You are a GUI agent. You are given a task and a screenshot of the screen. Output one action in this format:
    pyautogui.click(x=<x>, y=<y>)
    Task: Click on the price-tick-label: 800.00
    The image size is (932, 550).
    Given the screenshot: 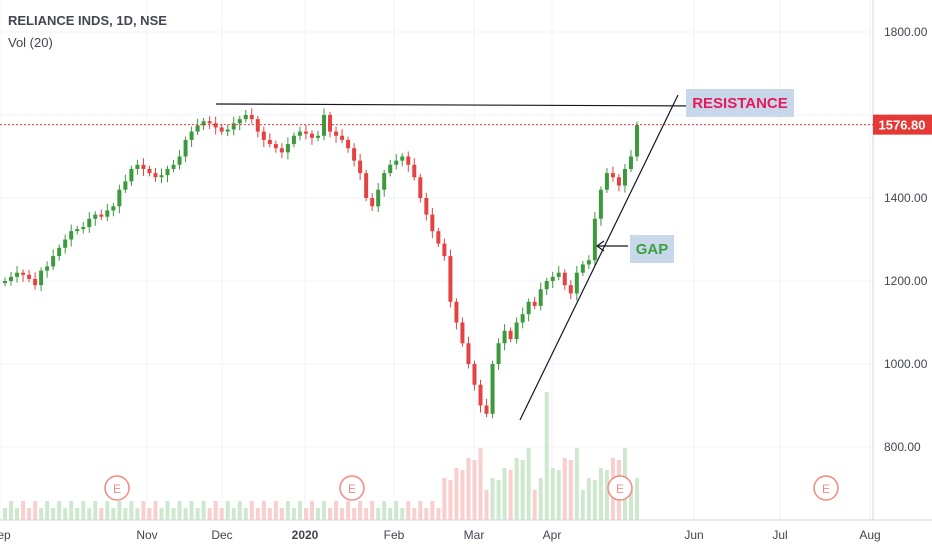 What is the action you would take?
    pyautogui.click(x=902, y=447)
    